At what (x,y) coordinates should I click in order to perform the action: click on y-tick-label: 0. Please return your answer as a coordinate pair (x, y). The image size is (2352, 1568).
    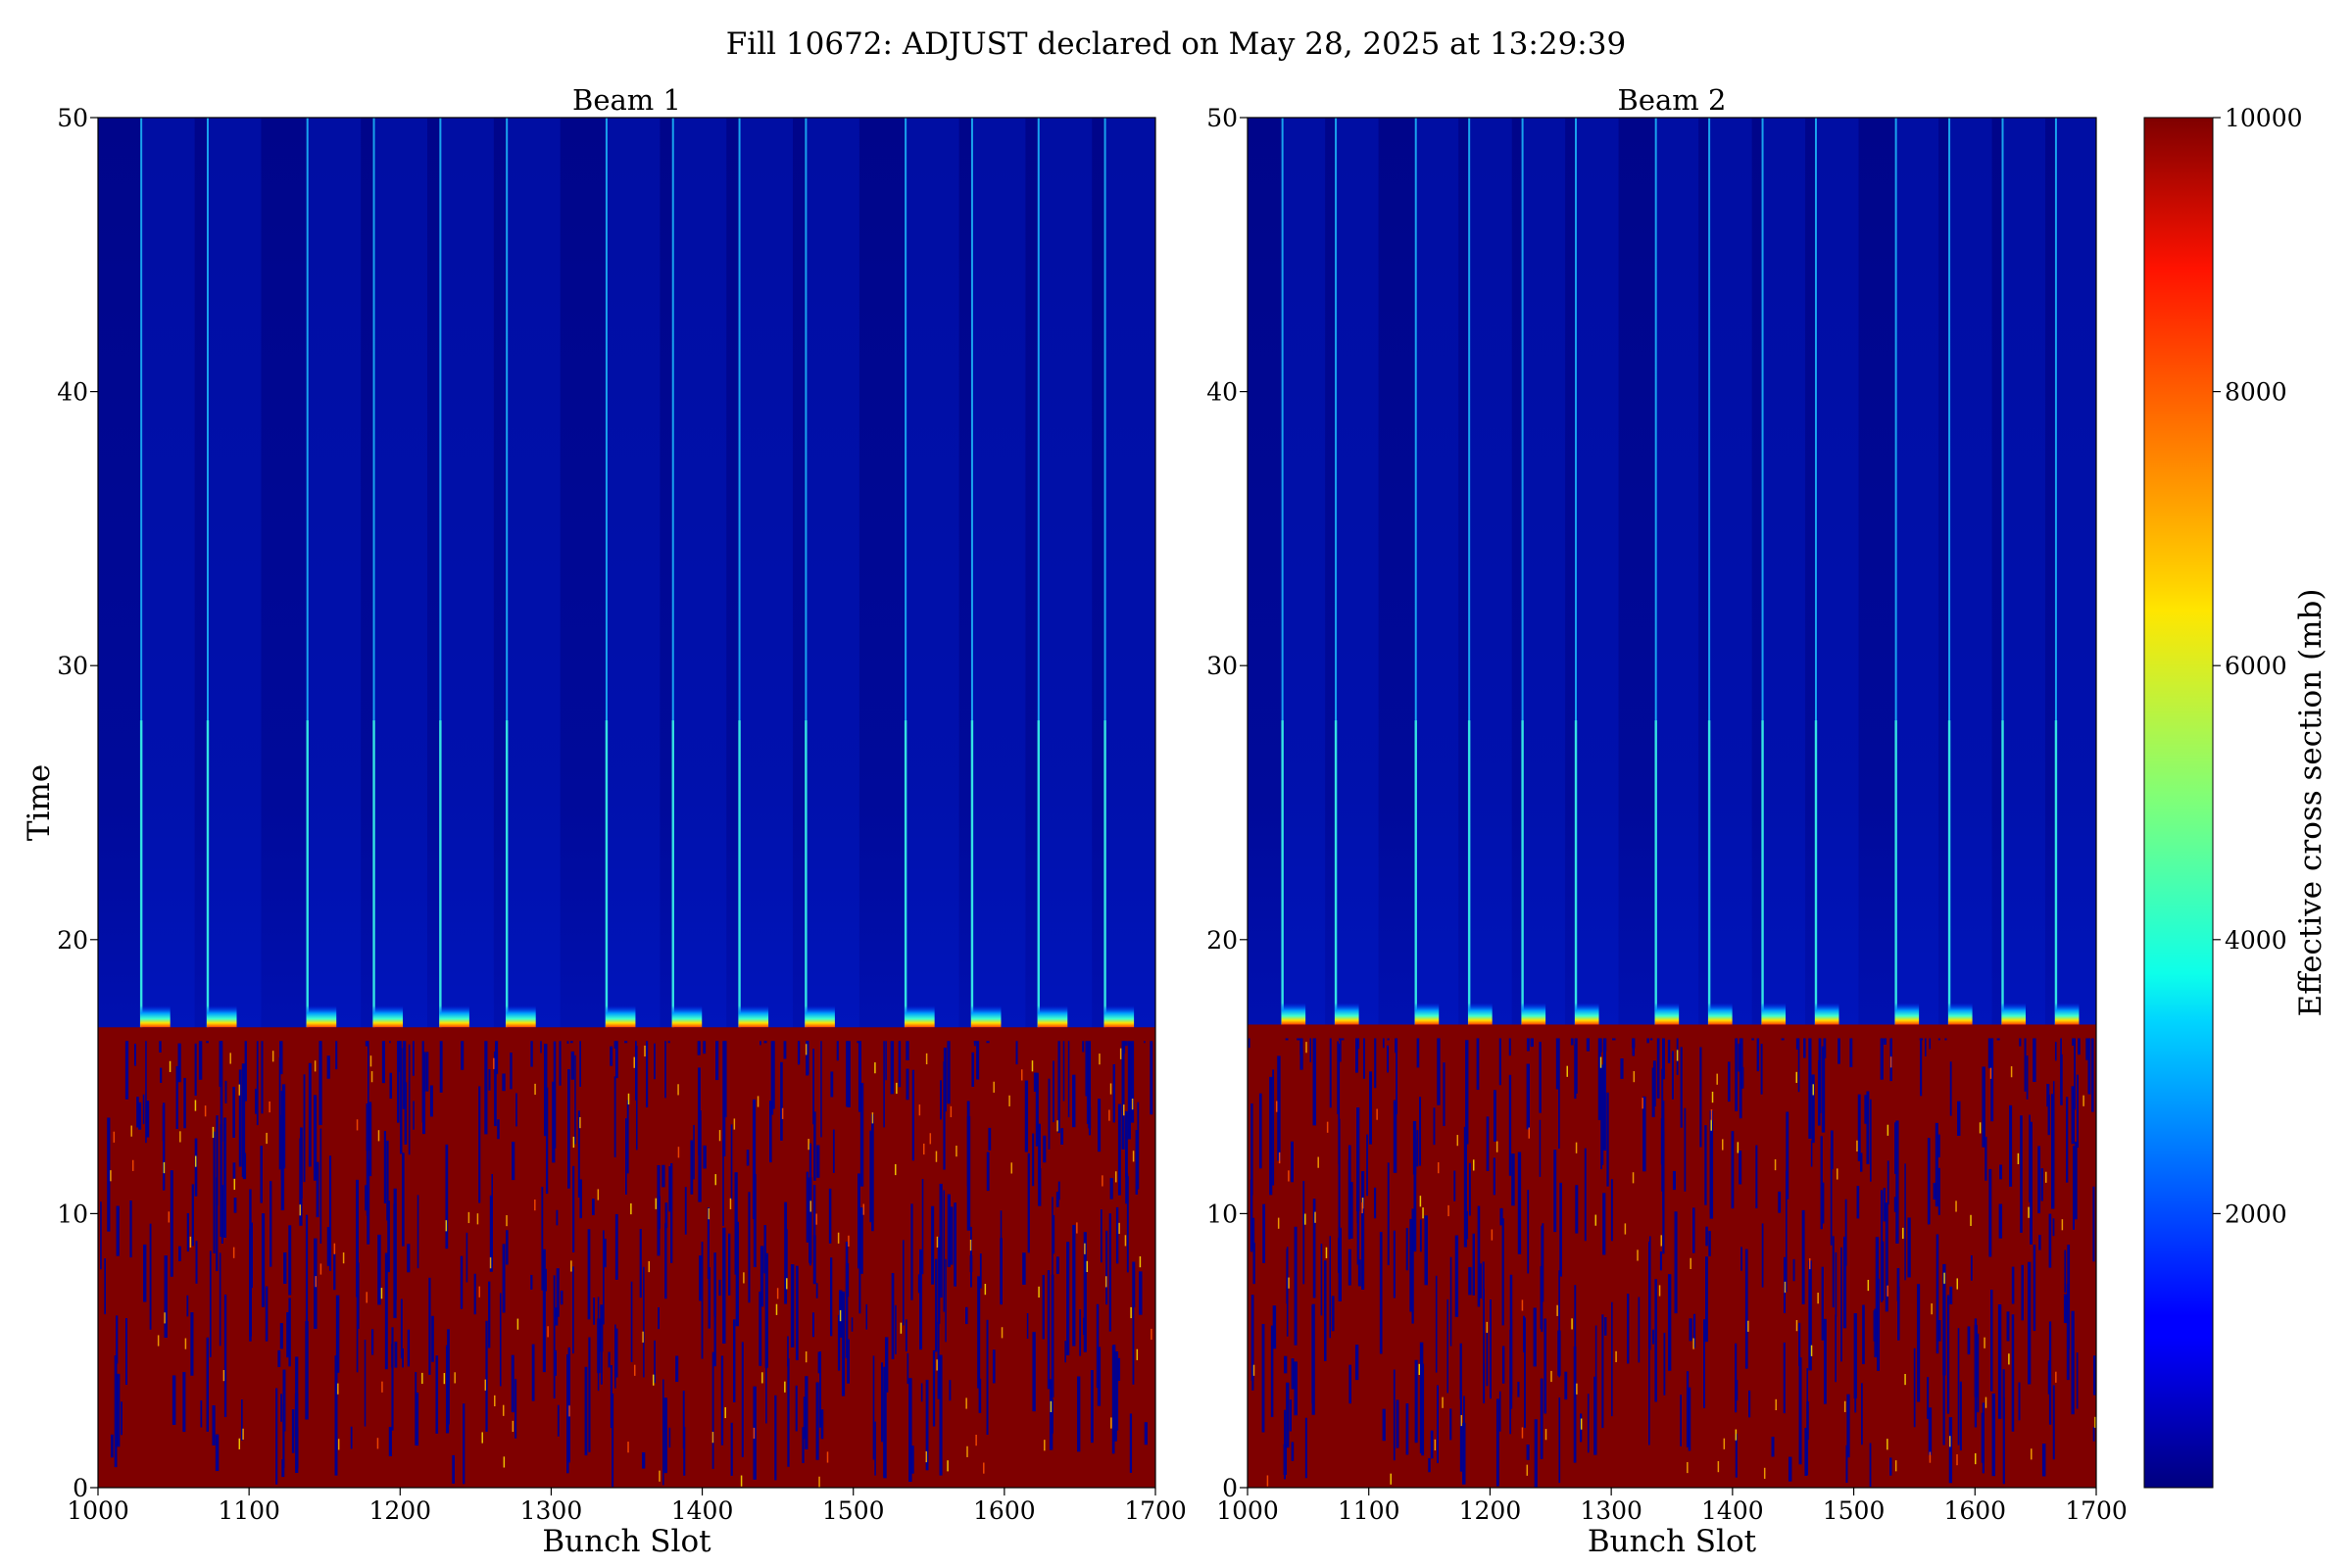
    Looking at the image, I should click on (1230, 1488).